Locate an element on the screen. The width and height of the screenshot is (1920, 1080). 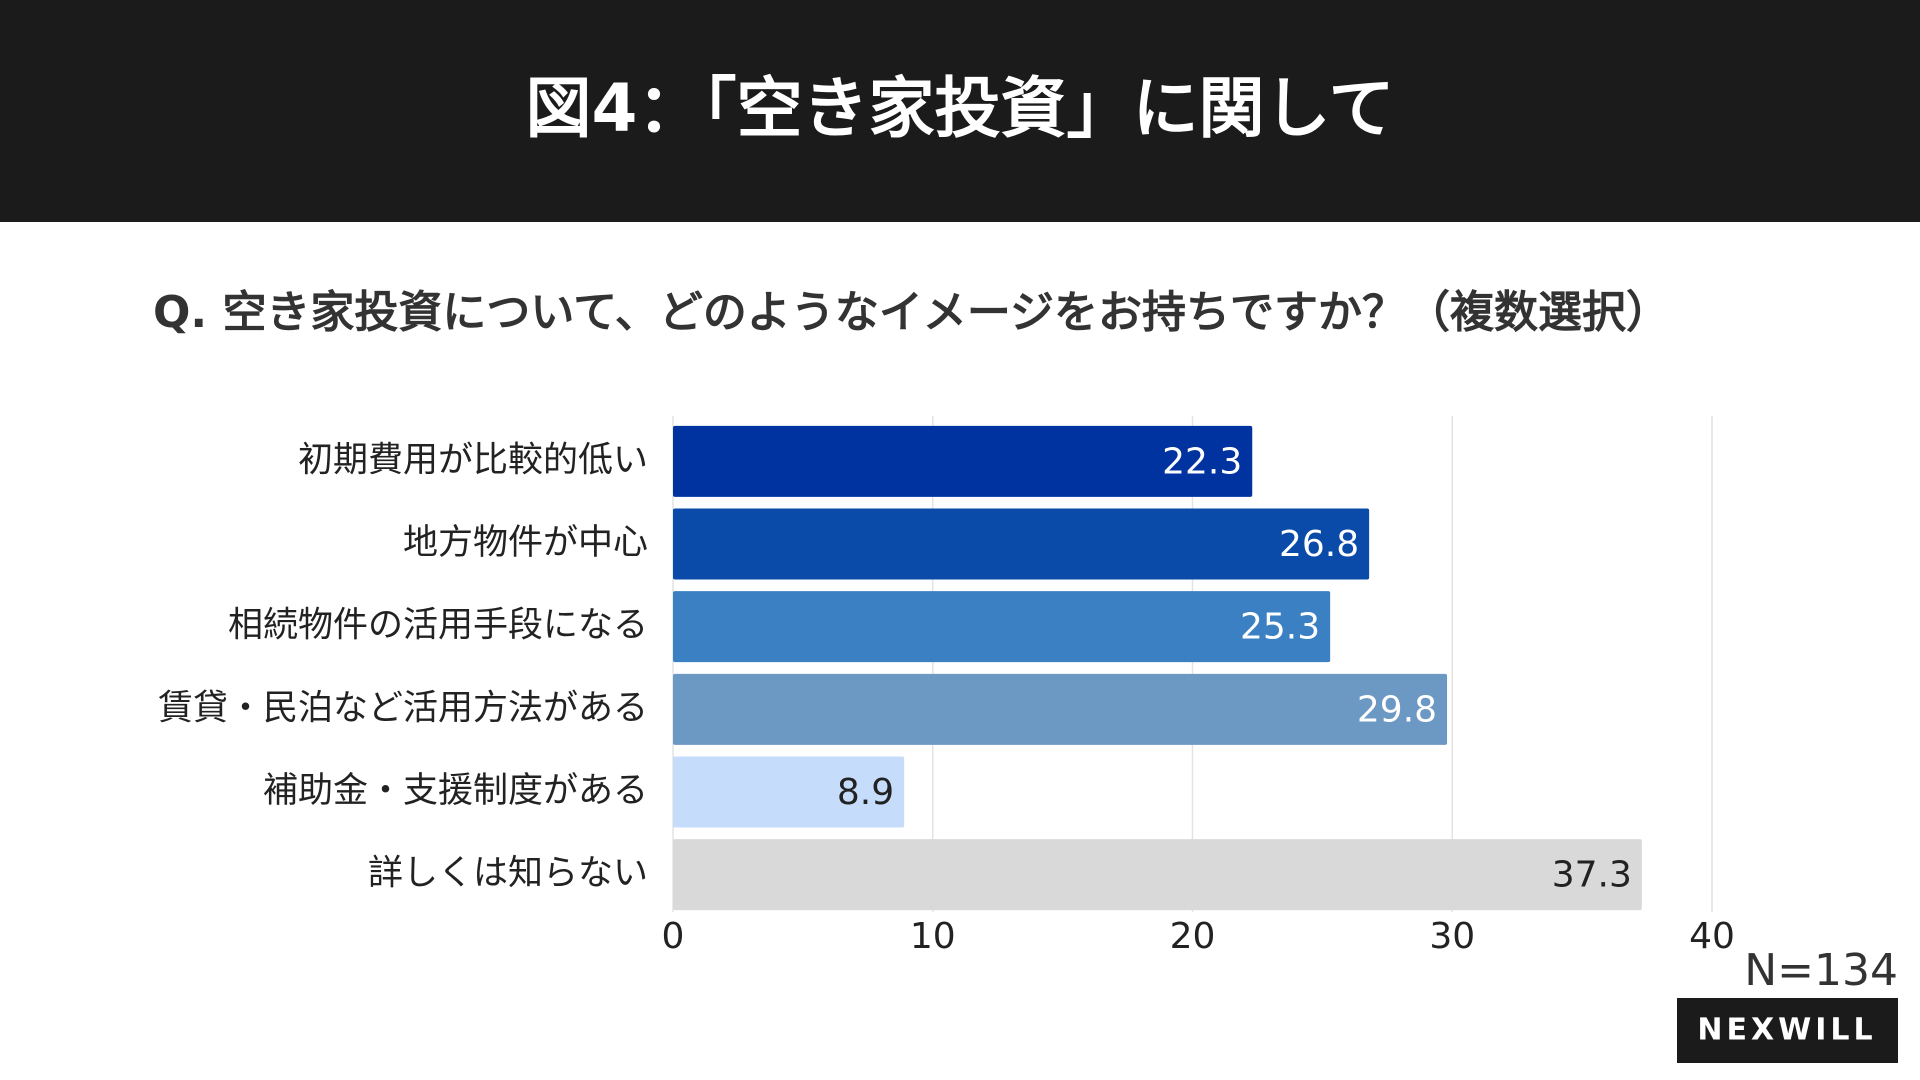
value-label: 22.3 is located at coordinates (1202, 461).